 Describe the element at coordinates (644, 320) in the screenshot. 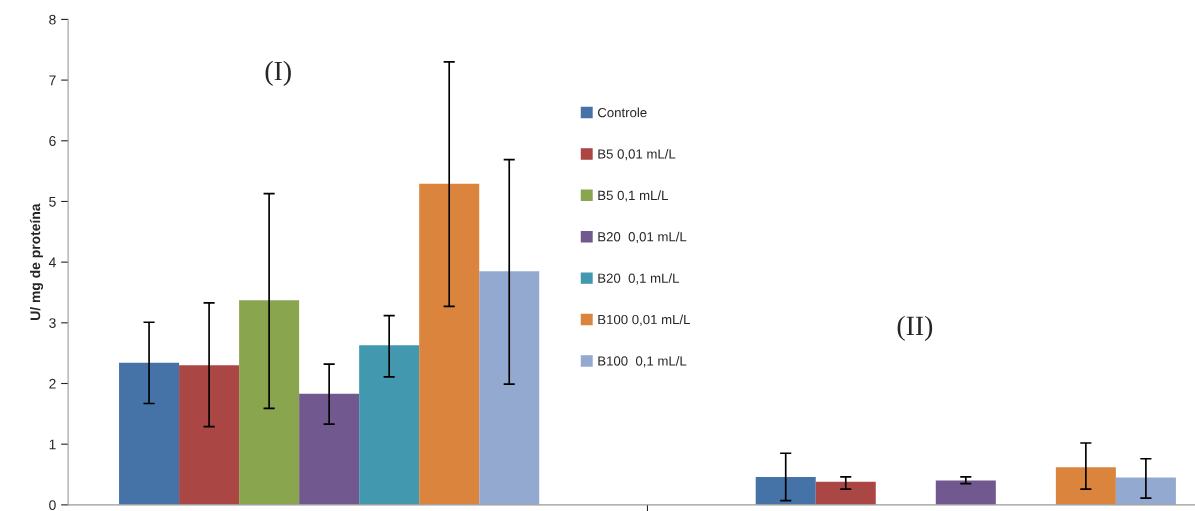

I see `legend-label: B100 0,01 mL/L` at that location.